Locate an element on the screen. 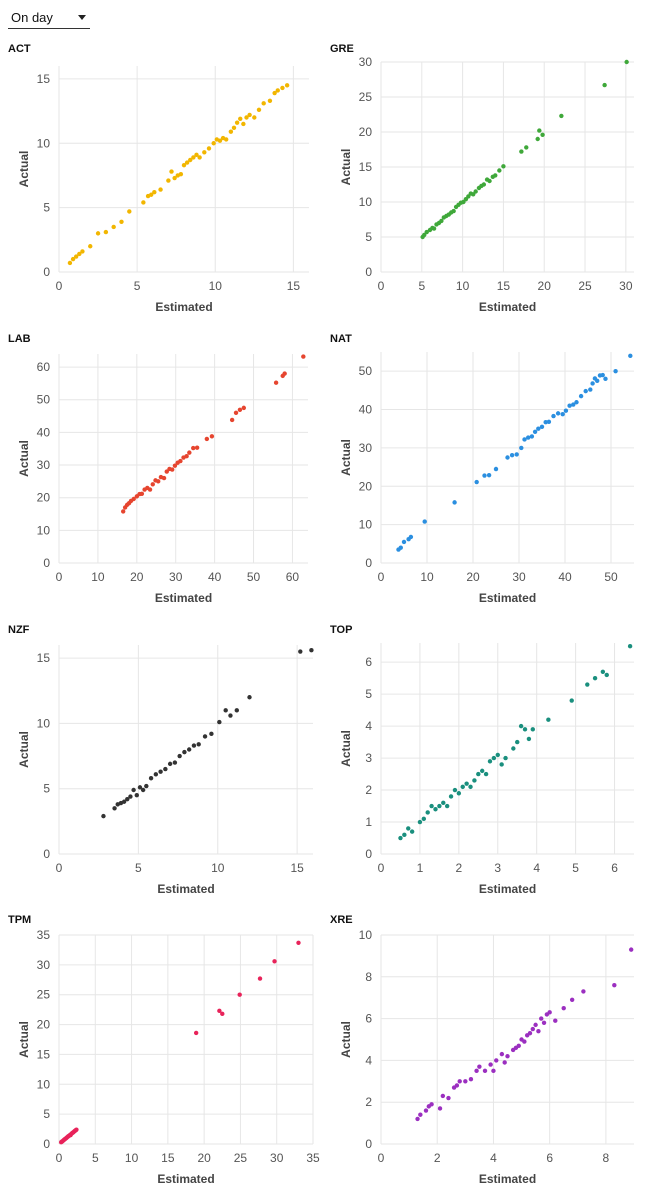  x-tick-label: 25 is located at coordinates (585, 286).